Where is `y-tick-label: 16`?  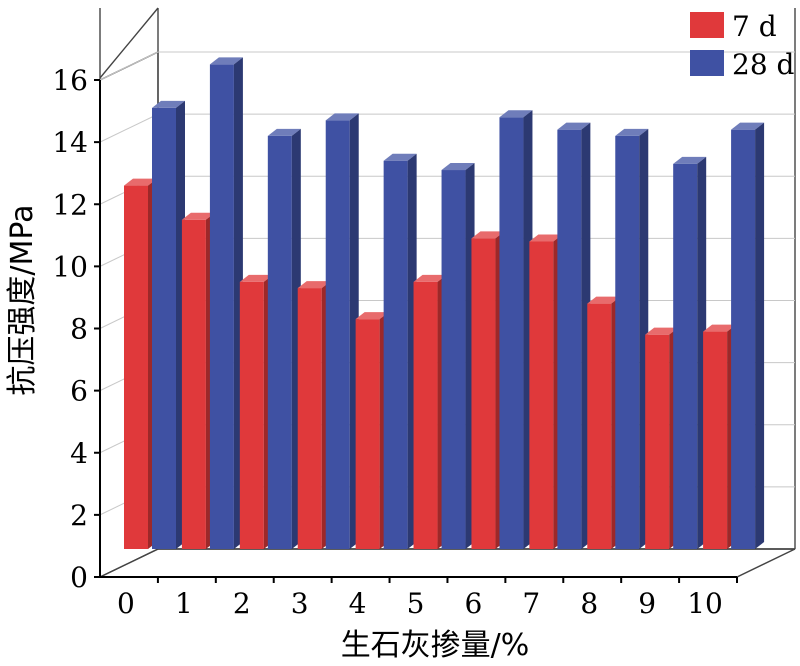
y-tick-label: 16 is located at coordinates (70, 80).